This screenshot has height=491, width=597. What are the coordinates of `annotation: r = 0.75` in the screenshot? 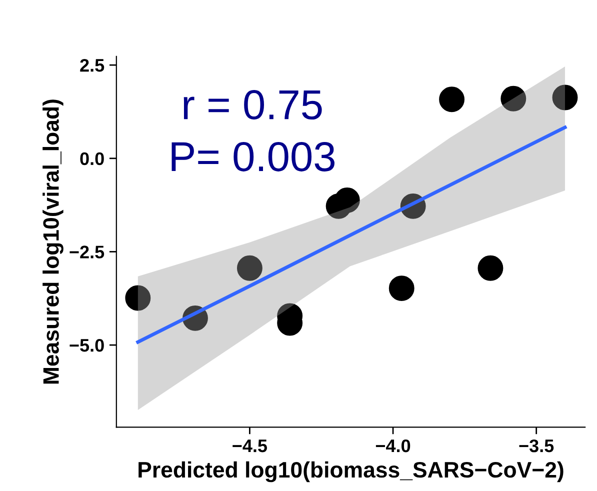 It's located at (253, 105).